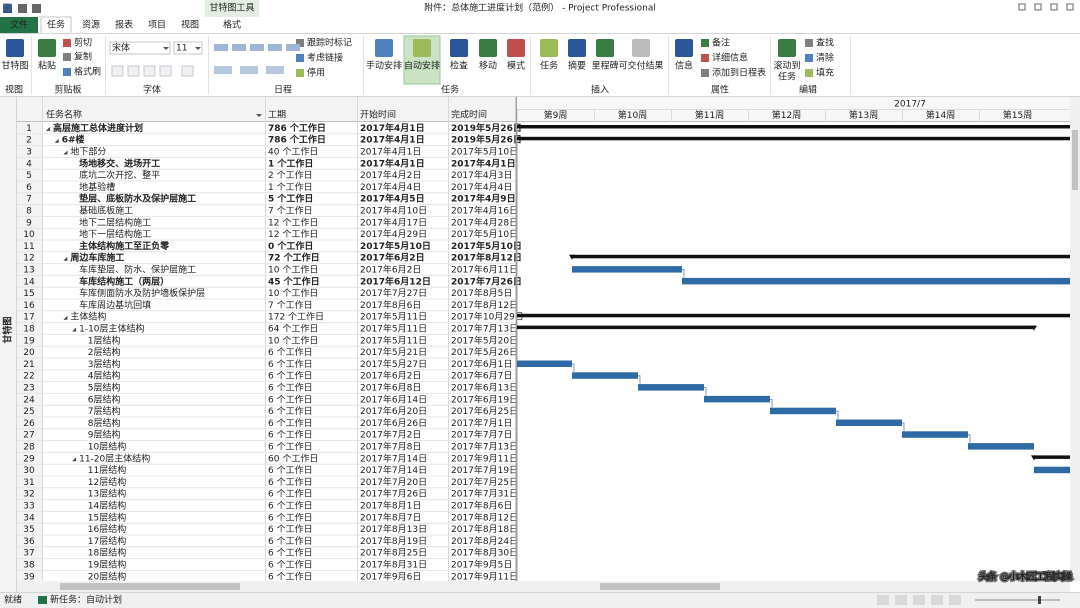 This screenshot has width=1080, height=608. I want to click on ribbon-small-button: 复制, so click(83, 57).